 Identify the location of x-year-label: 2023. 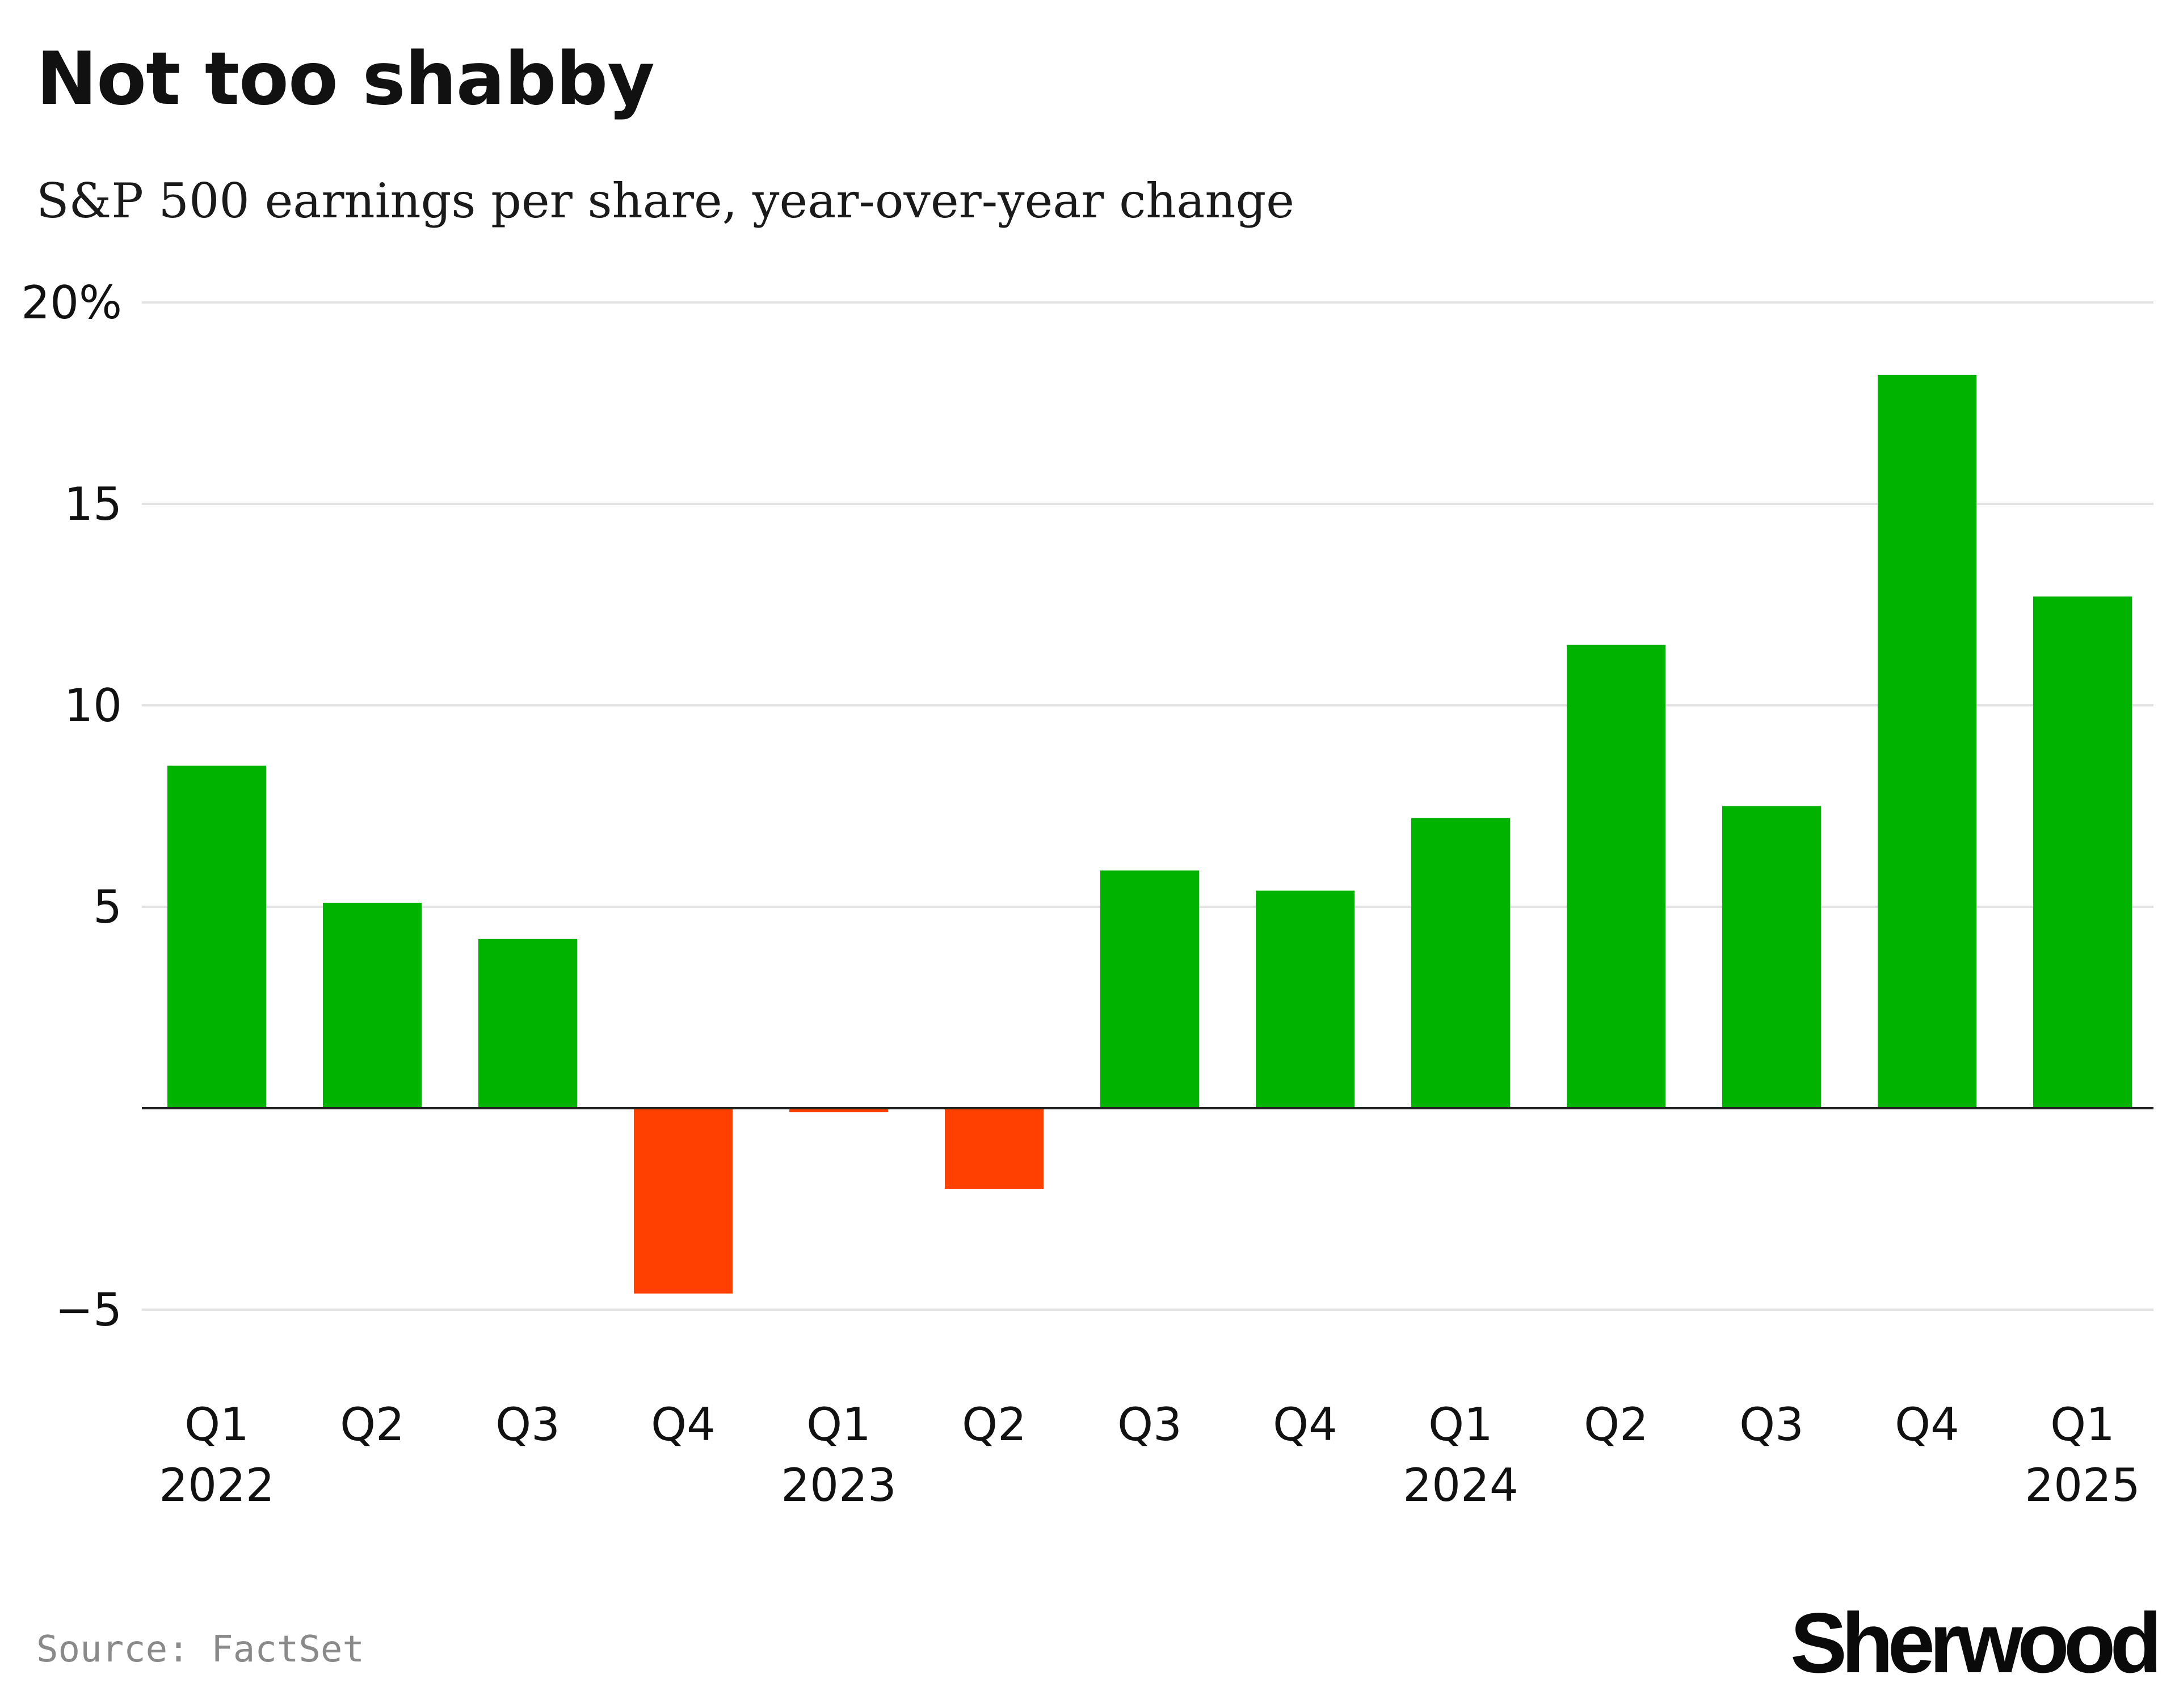
(839, 1485).